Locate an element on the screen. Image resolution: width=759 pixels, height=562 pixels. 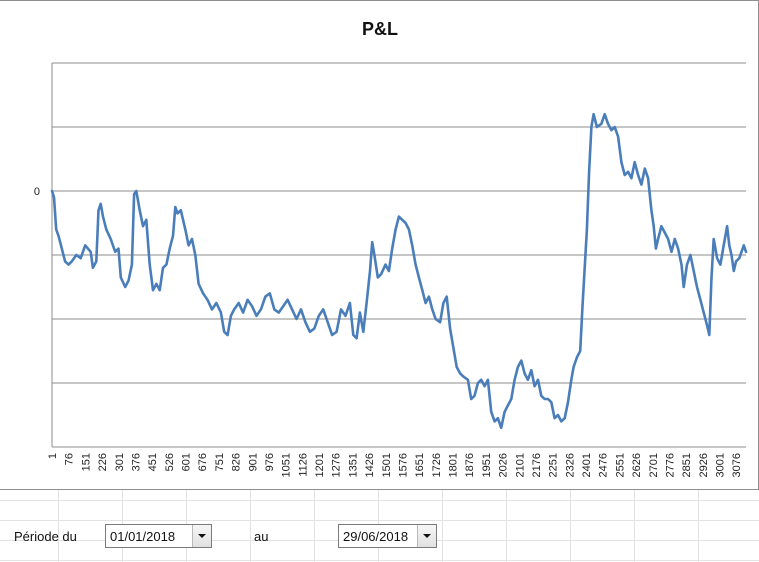
x-tick-label: 2551 is located at coordinates (620, 465).